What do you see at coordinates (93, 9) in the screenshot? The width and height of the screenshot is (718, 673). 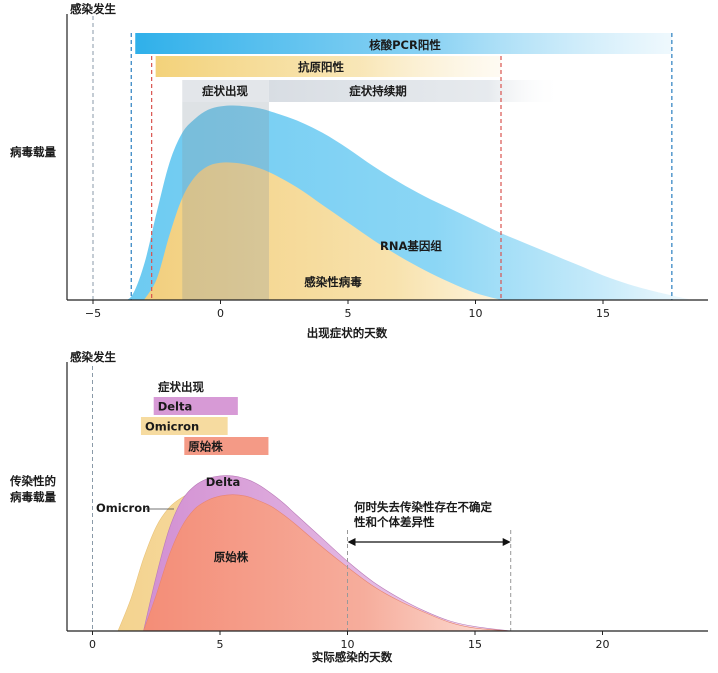 I see `top-infection-label: 感染发生` at bounding box center [93, 9].